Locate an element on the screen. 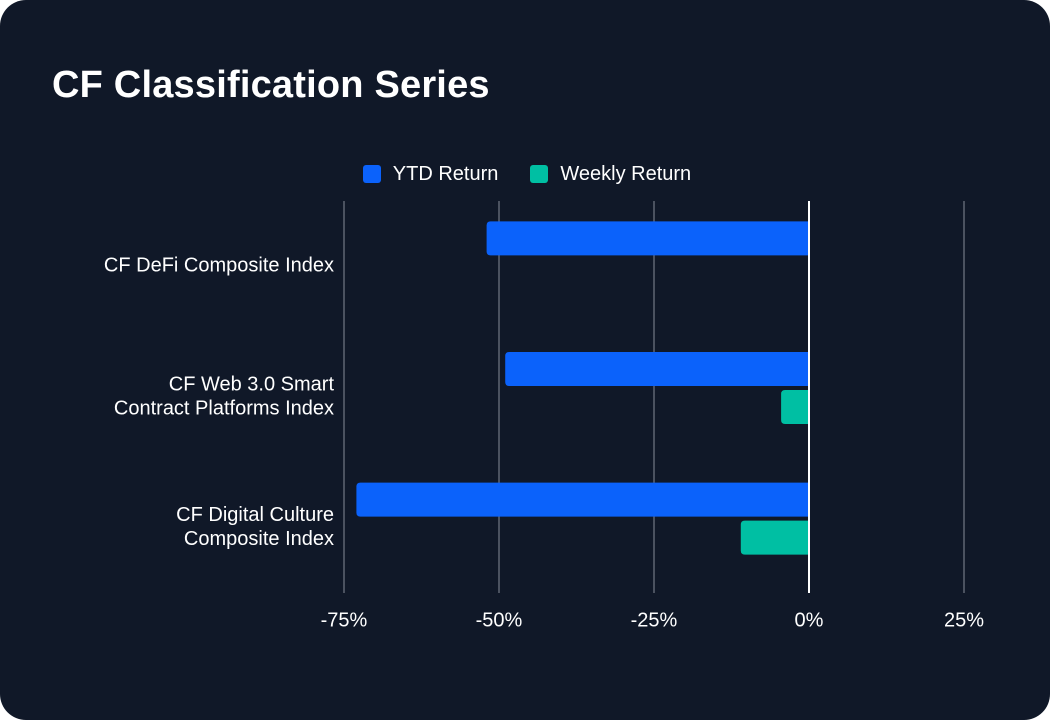 The height and width of the screenshot is (720, 1050). category-label-2-0: CF Digital Culture is located at coordinates (255, 515).